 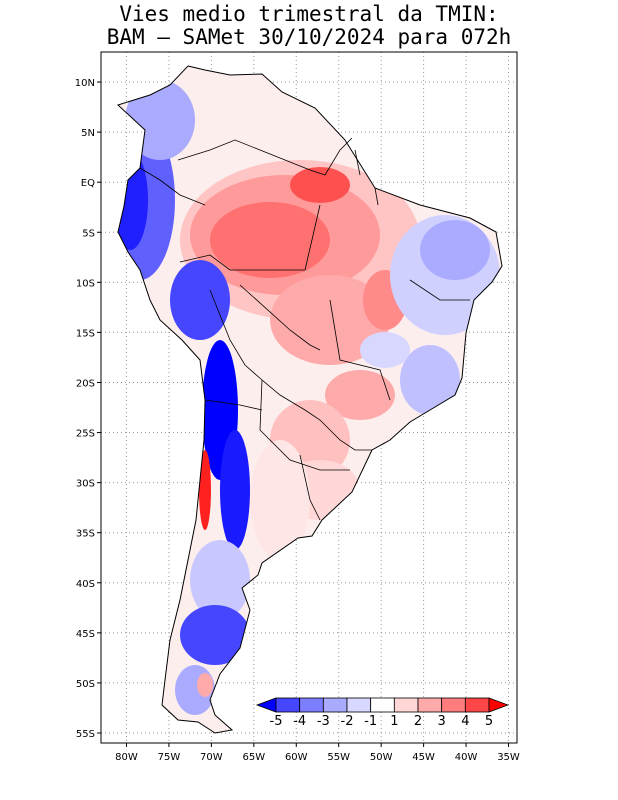 I want to click on colorbar-label: 3, so click(x=442, y=721).